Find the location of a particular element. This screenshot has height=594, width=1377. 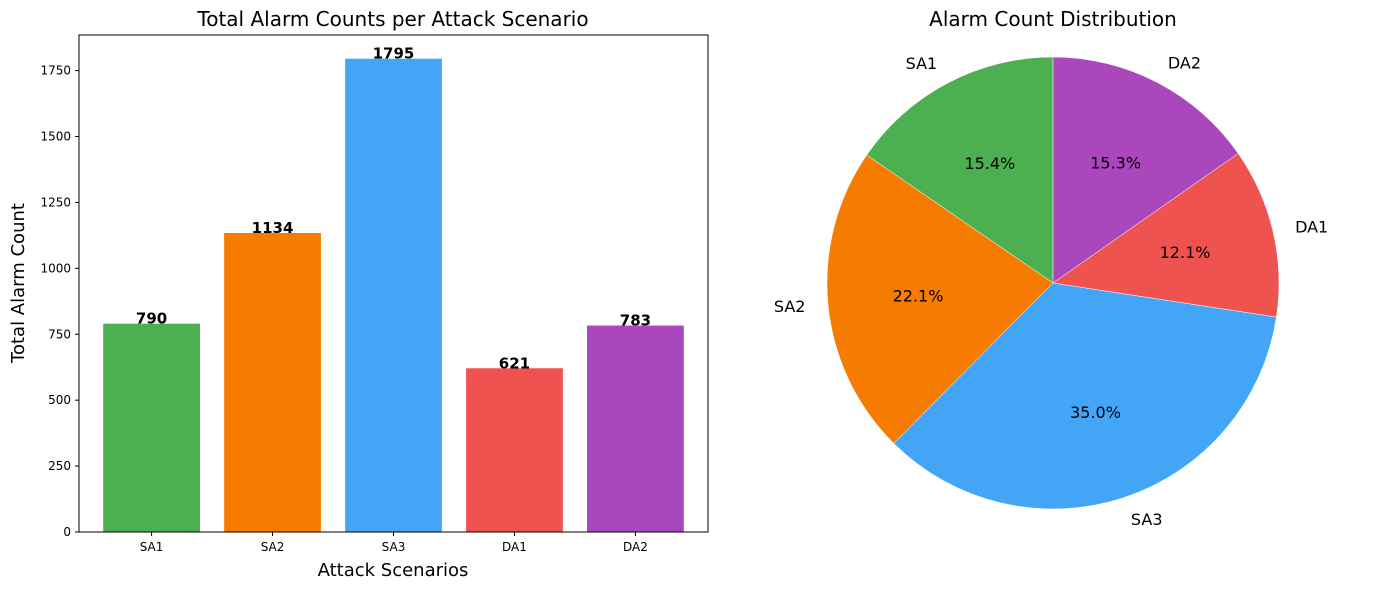

bar-x-ticks: SA1 SA2 SA3 DA1 DA2 is located at coordinates (394, 543).